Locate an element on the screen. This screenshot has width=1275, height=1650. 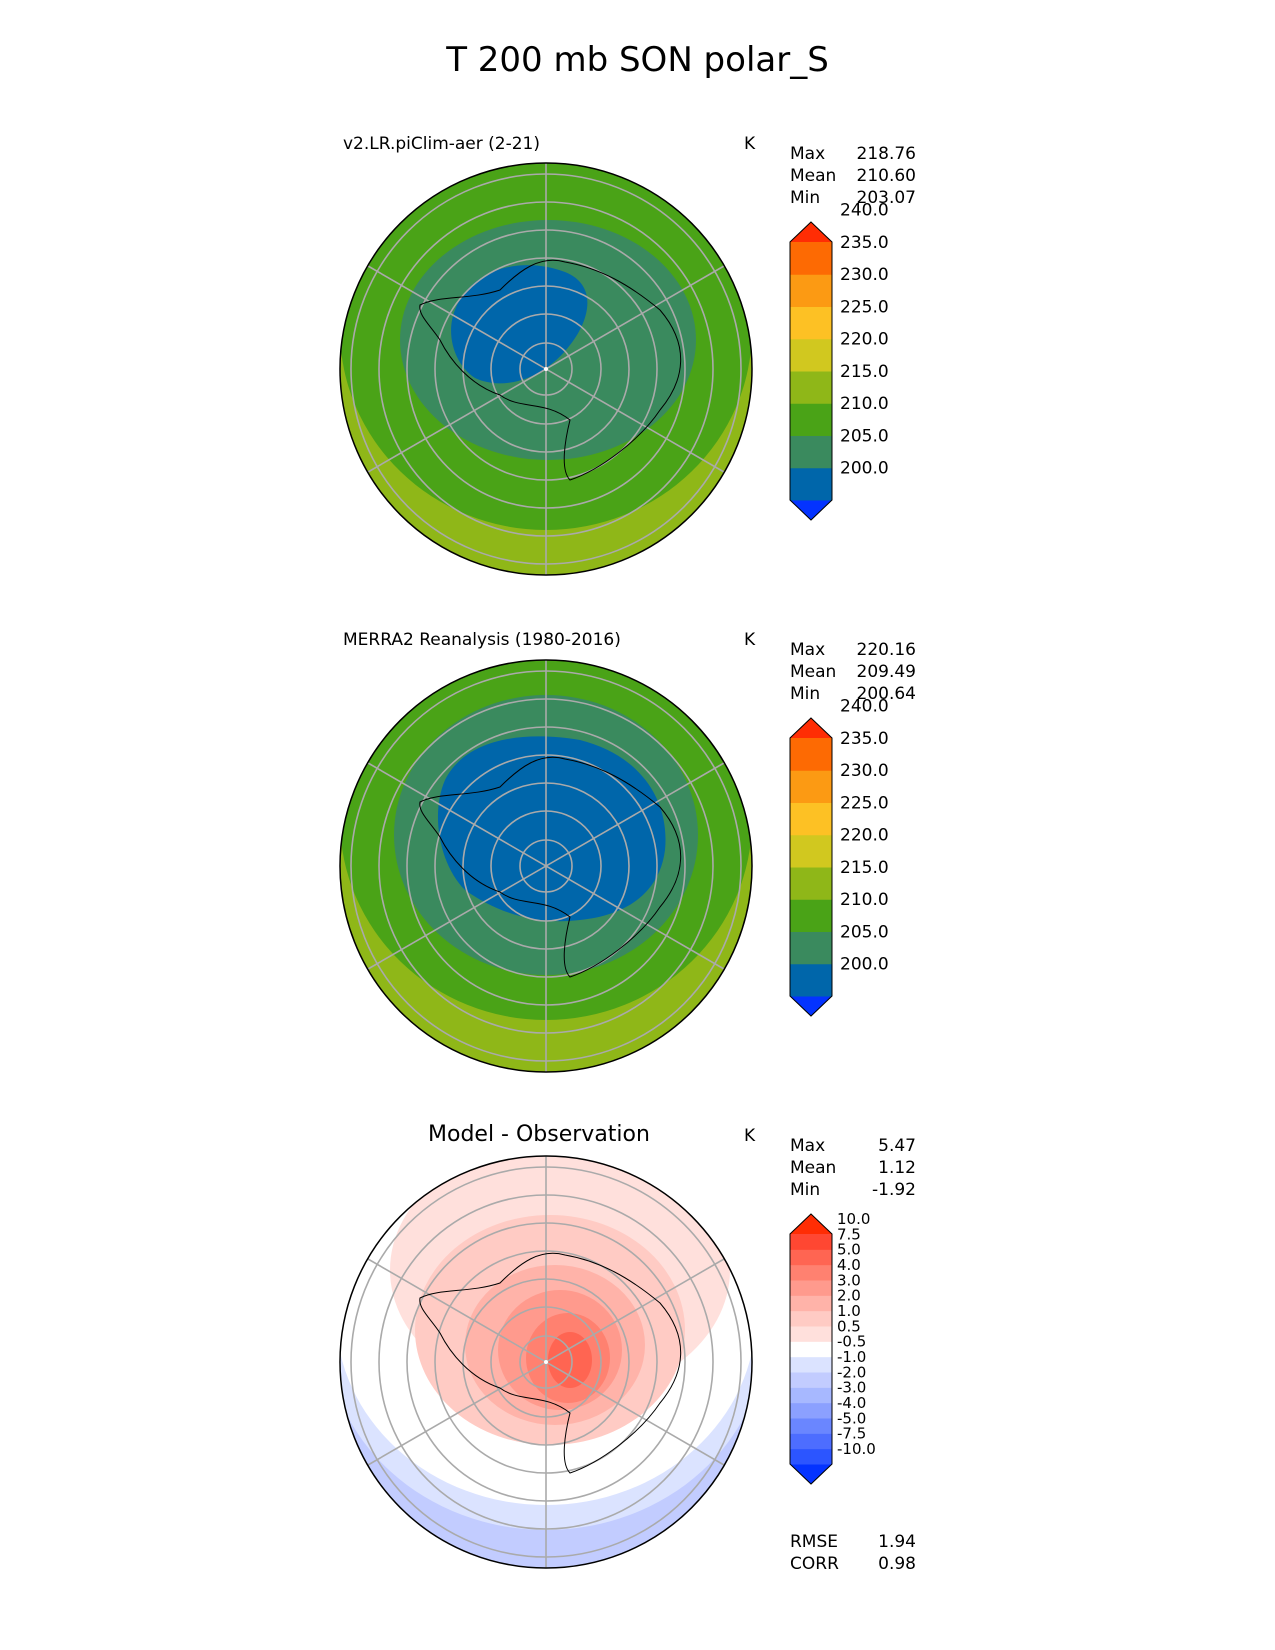
colorbar-tick-label: 4.0 is located at coordinates (849, 1265).